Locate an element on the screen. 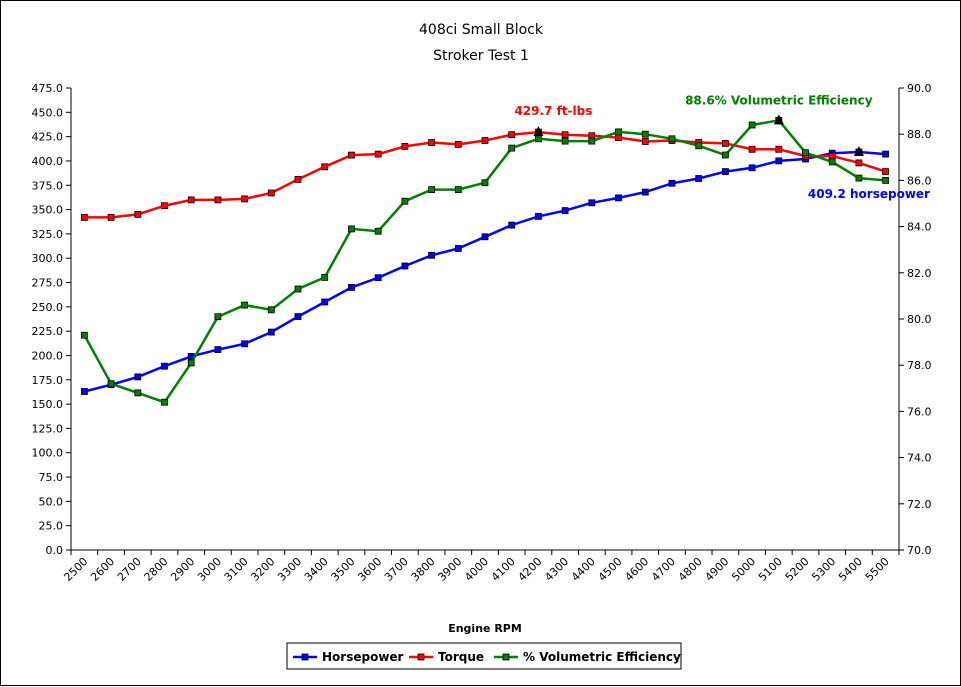 The height and width of the screenshot is (687, 961). y-left-tick-label: 175.0 is located at coordinates (48, 380).